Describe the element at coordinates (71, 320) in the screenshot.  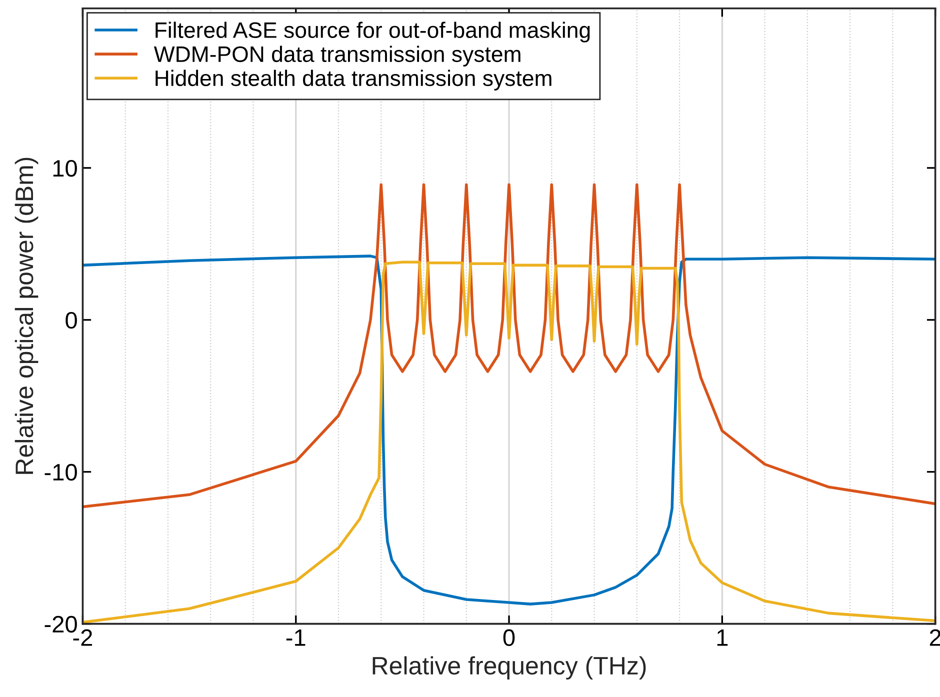
I see `y-tick-label: 0` at that location.